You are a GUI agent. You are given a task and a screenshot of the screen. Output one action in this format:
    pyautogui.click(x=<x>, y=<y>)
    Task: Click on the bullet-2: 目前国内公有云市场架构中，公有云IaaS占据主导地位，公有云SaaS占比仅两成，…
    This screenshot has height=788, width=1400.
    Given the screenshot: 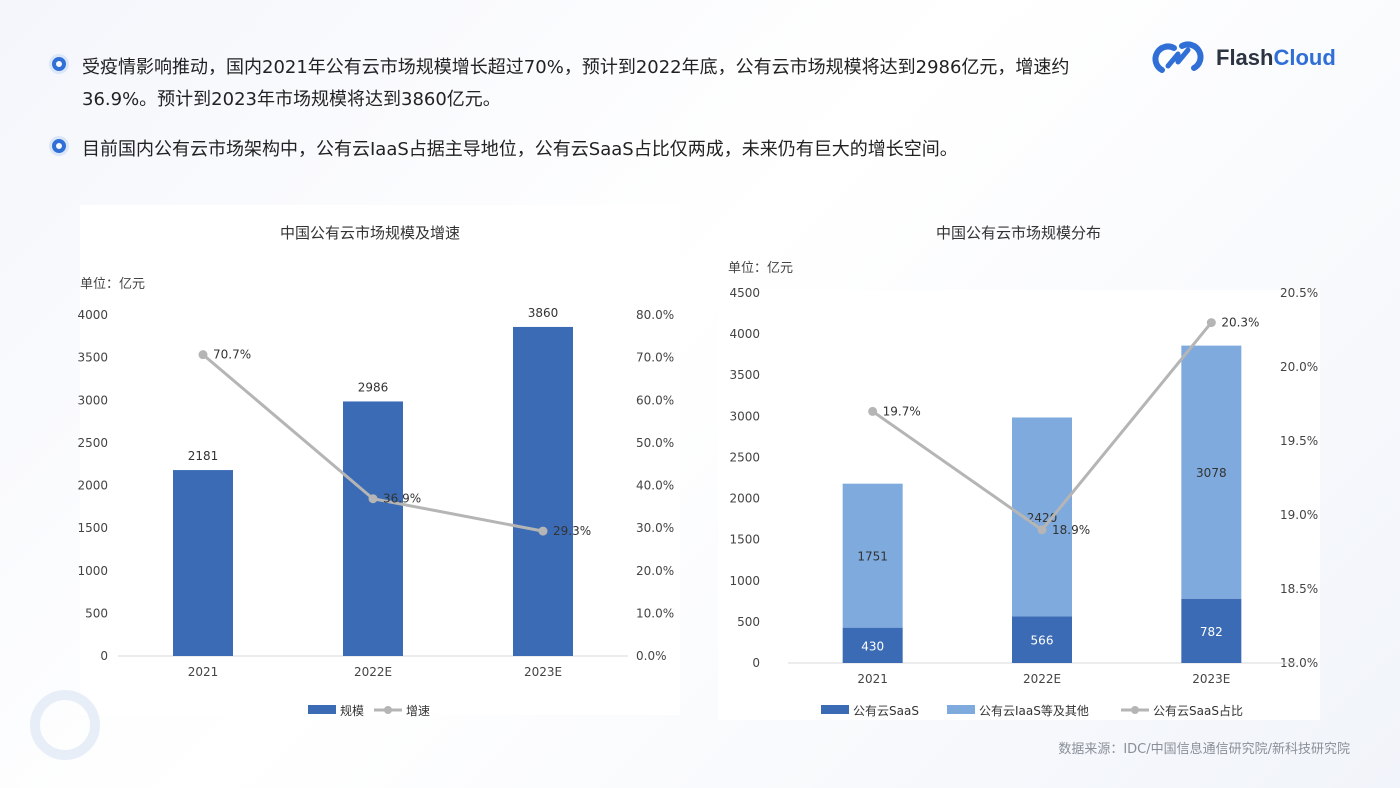 What is the action you would take?
    pyautogui.click(x=597, y=150)
    